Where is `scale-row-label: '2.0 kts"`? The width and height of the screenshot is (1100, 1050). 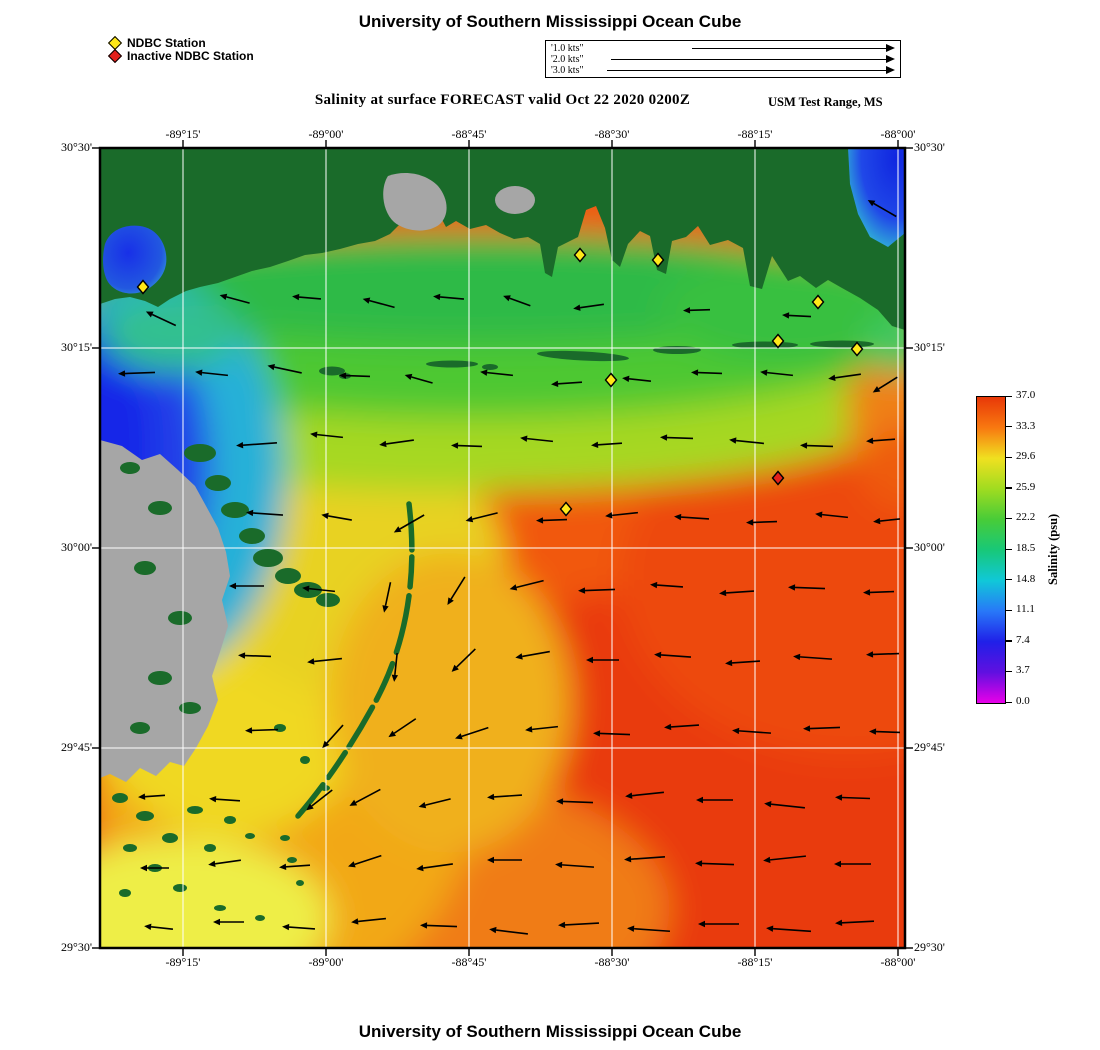 scale-row-label: '2.0 kts" is located at coordinates (567, 59).